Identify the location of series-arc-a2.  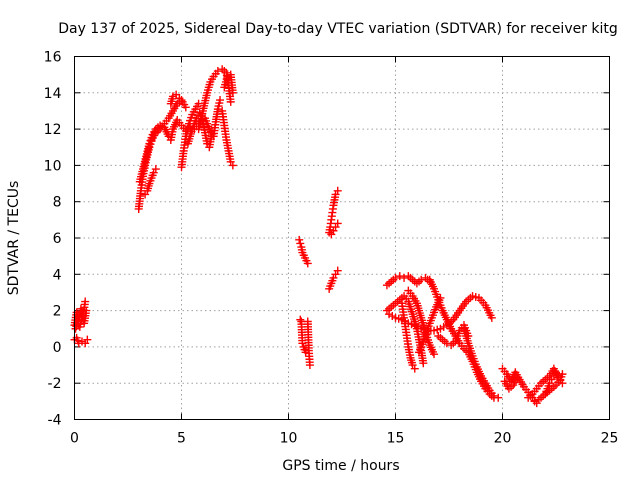
(81, 319).